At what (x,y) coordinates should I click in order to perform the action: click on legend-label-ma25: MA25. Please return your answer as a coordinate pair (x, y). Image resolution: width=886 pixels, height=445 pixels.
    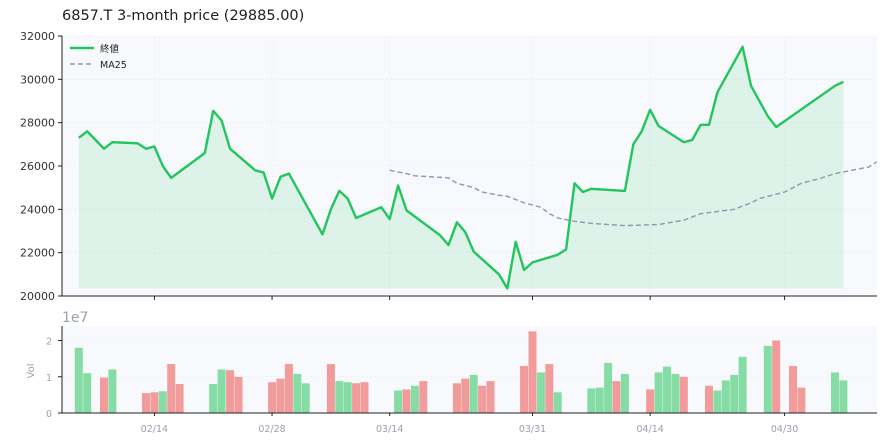
    Looking at the image, I should click on (113, 65).